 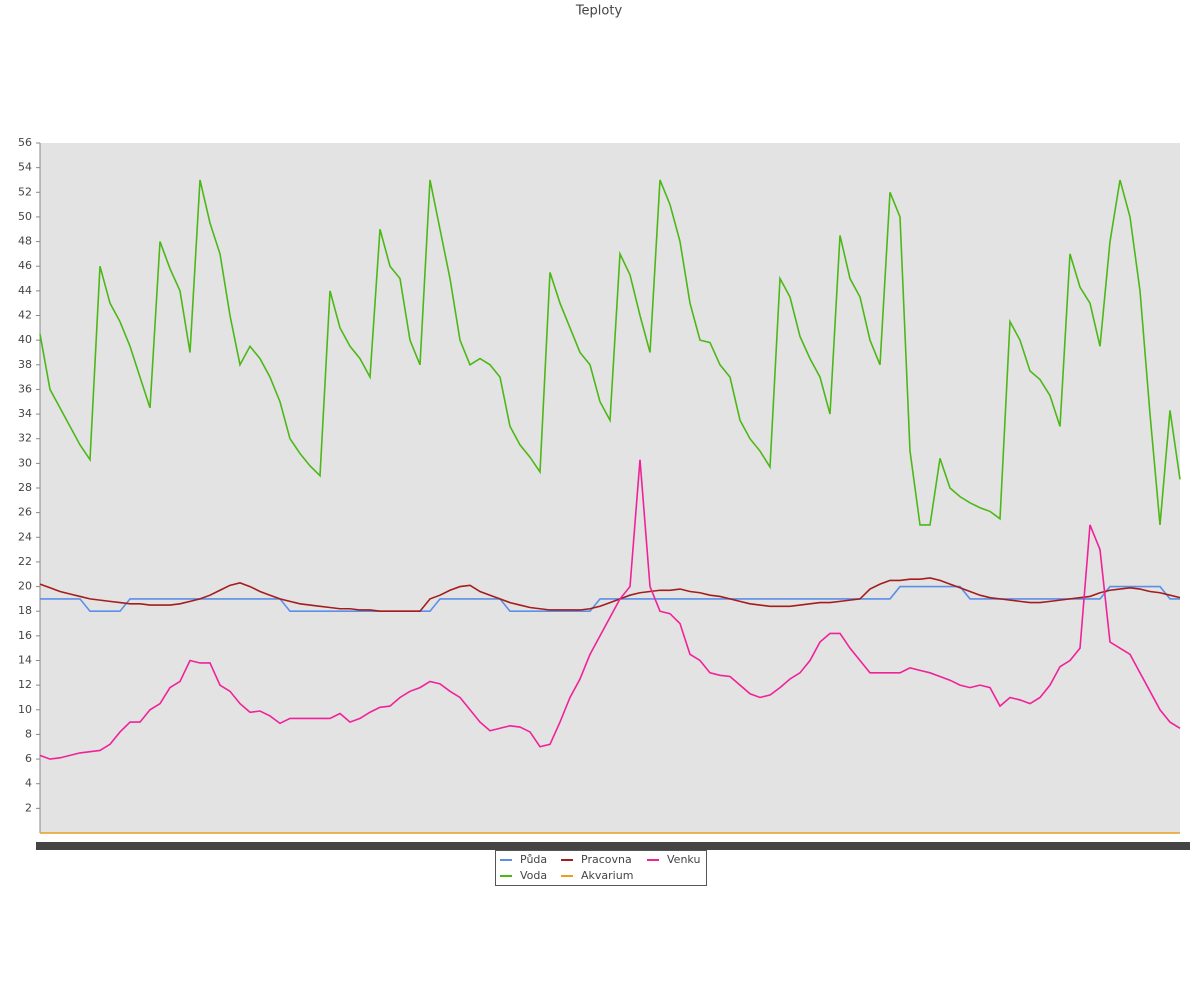 I want to click on x-tick-labels-overlap, so click(x=613, y=846).